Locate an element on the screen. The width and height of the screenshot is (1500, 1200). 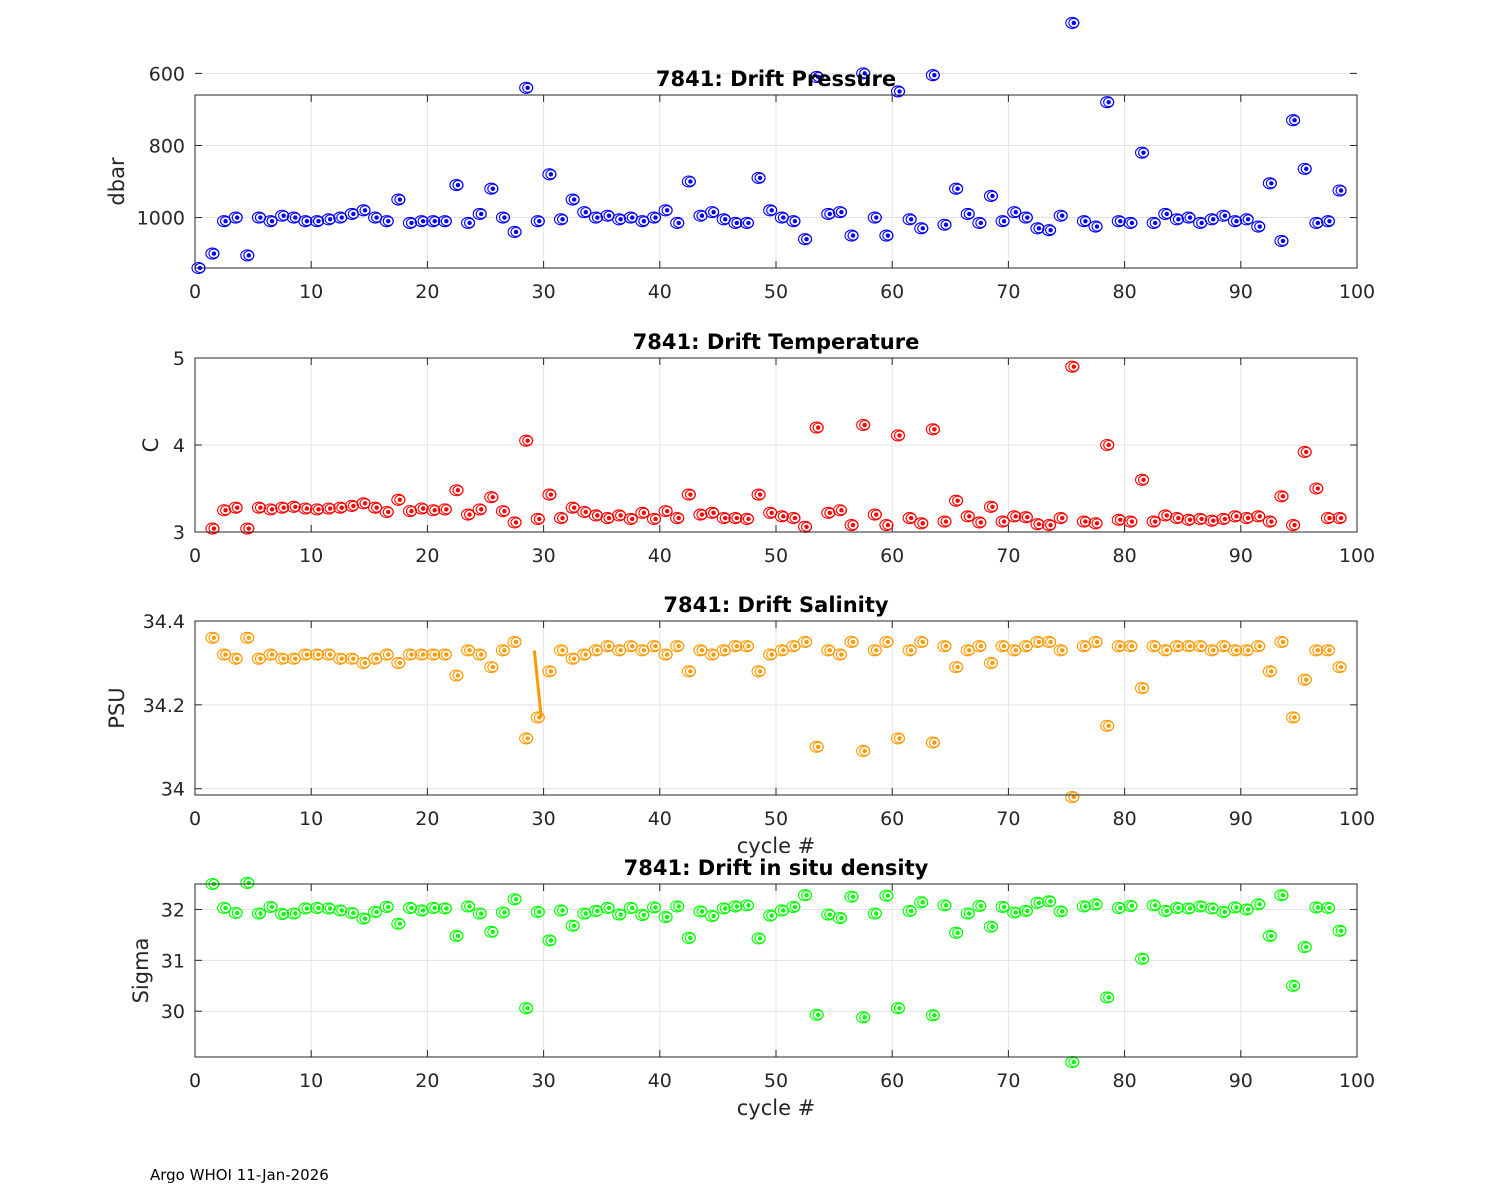
salinity-x-tick-label: 20 is located at coordinates (427, 819).